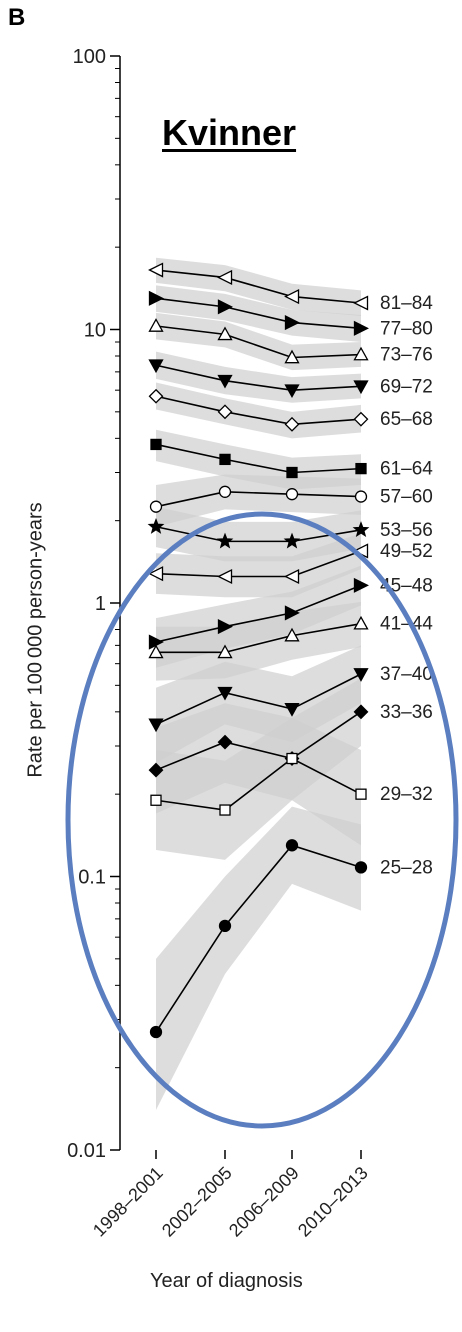 This screenshot has height=1332, width=462. I want to click on chart-title: Kvinner, so click(229, 132).